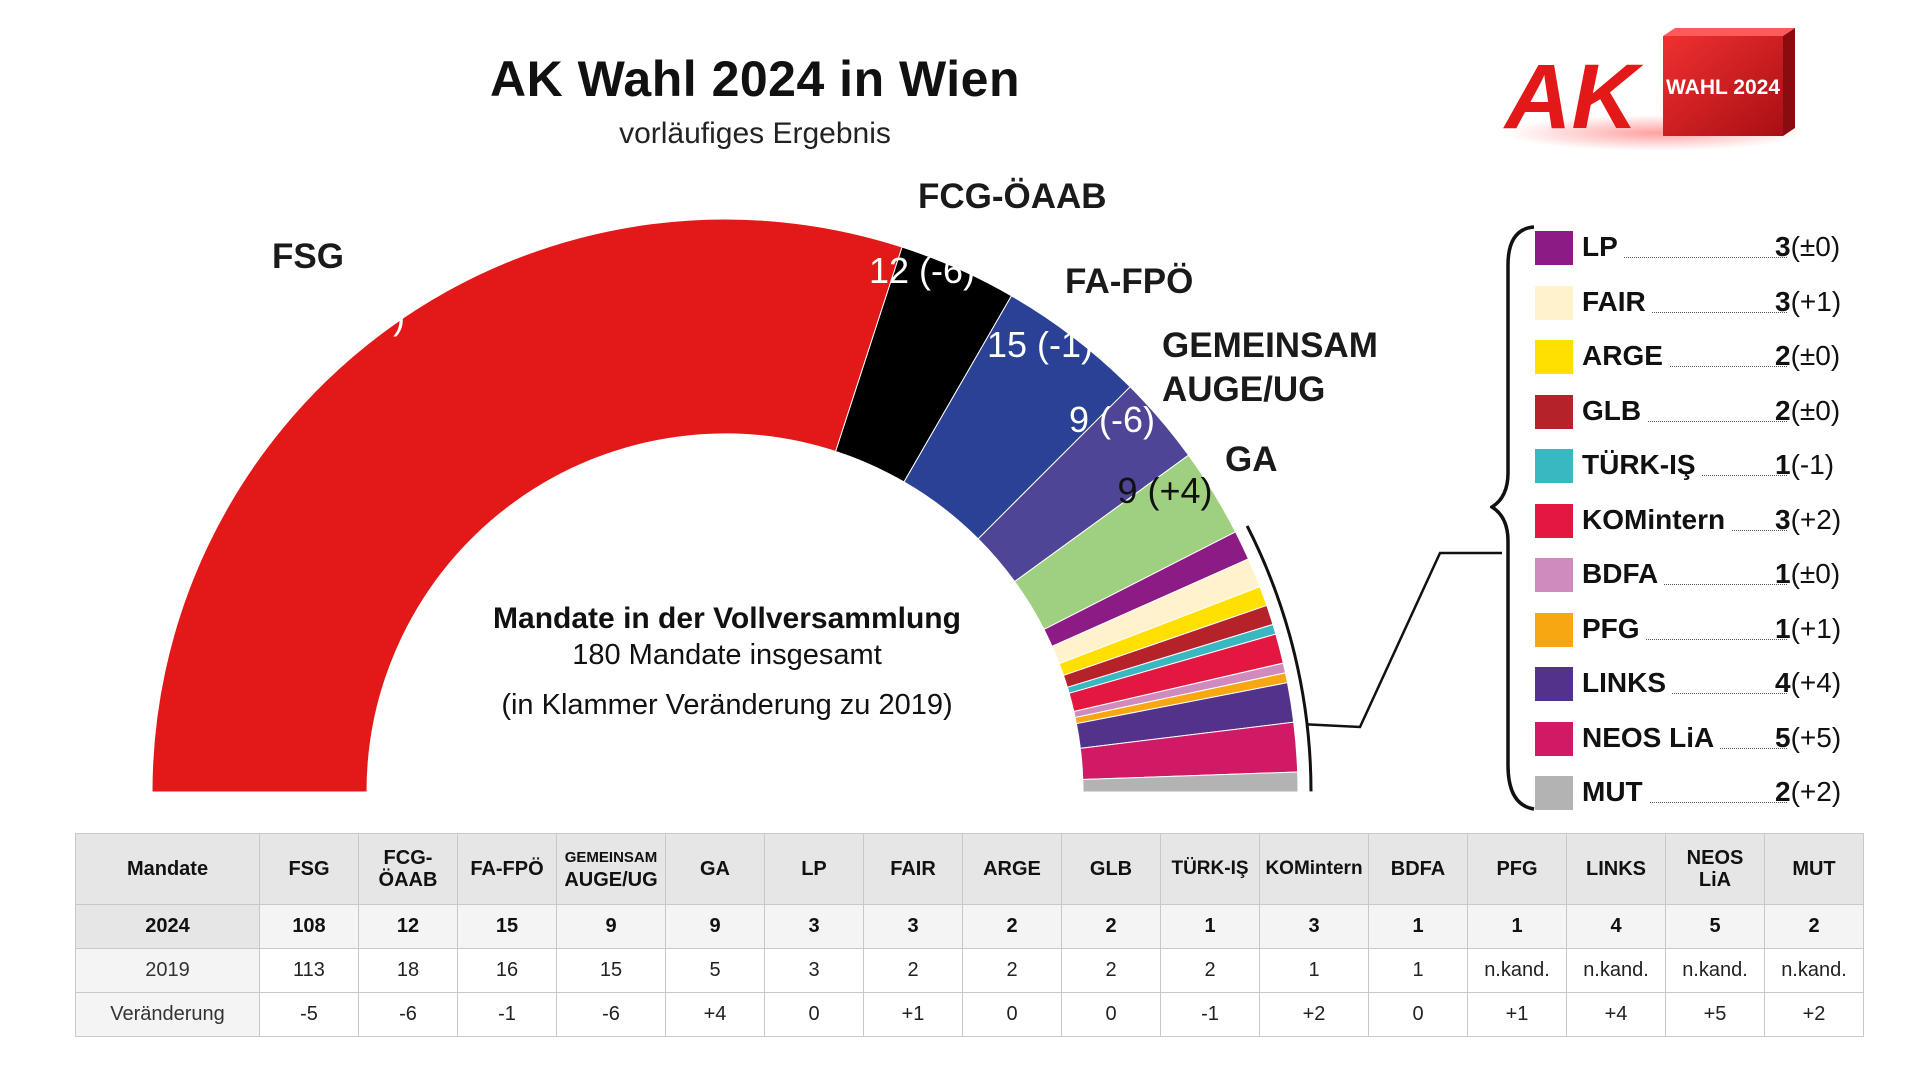 This screenshot has width=1920, height=1080. What do you see at coordinates (913, 869) in the screenshot?
I see `table-col-header-line: FAIR` at bounding box center [913, 869].